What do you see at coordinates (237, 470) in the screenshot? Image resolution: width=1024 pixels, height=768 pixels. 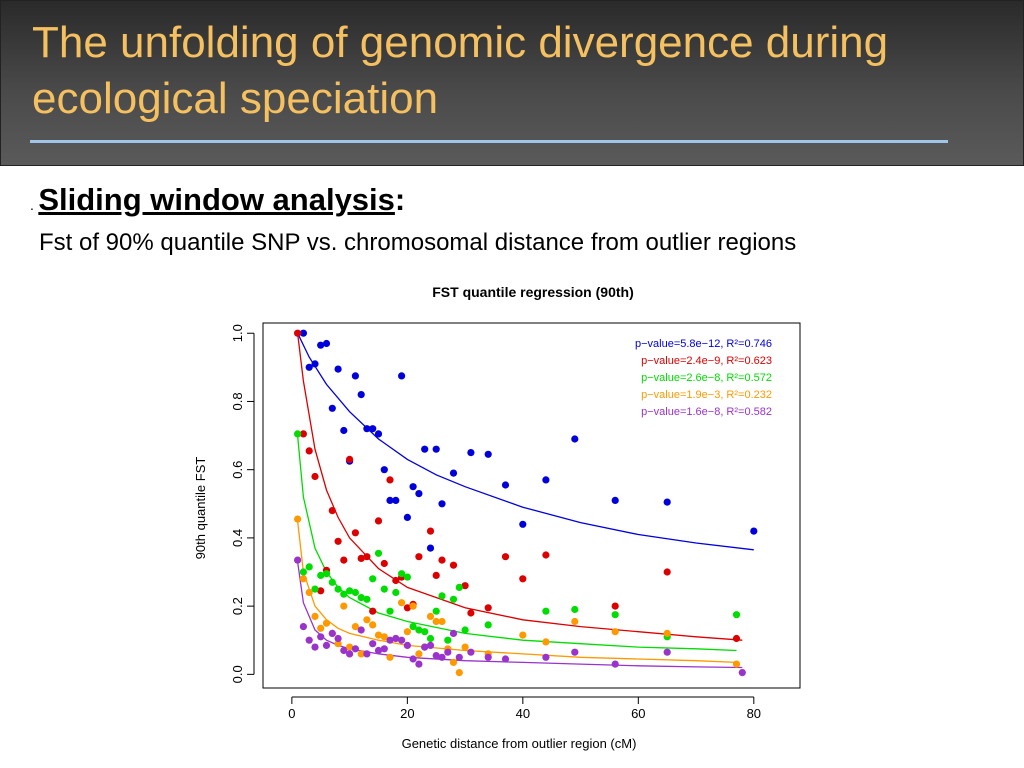 I see `y-tick-label: 0.6` at bounding box center [237, 470].